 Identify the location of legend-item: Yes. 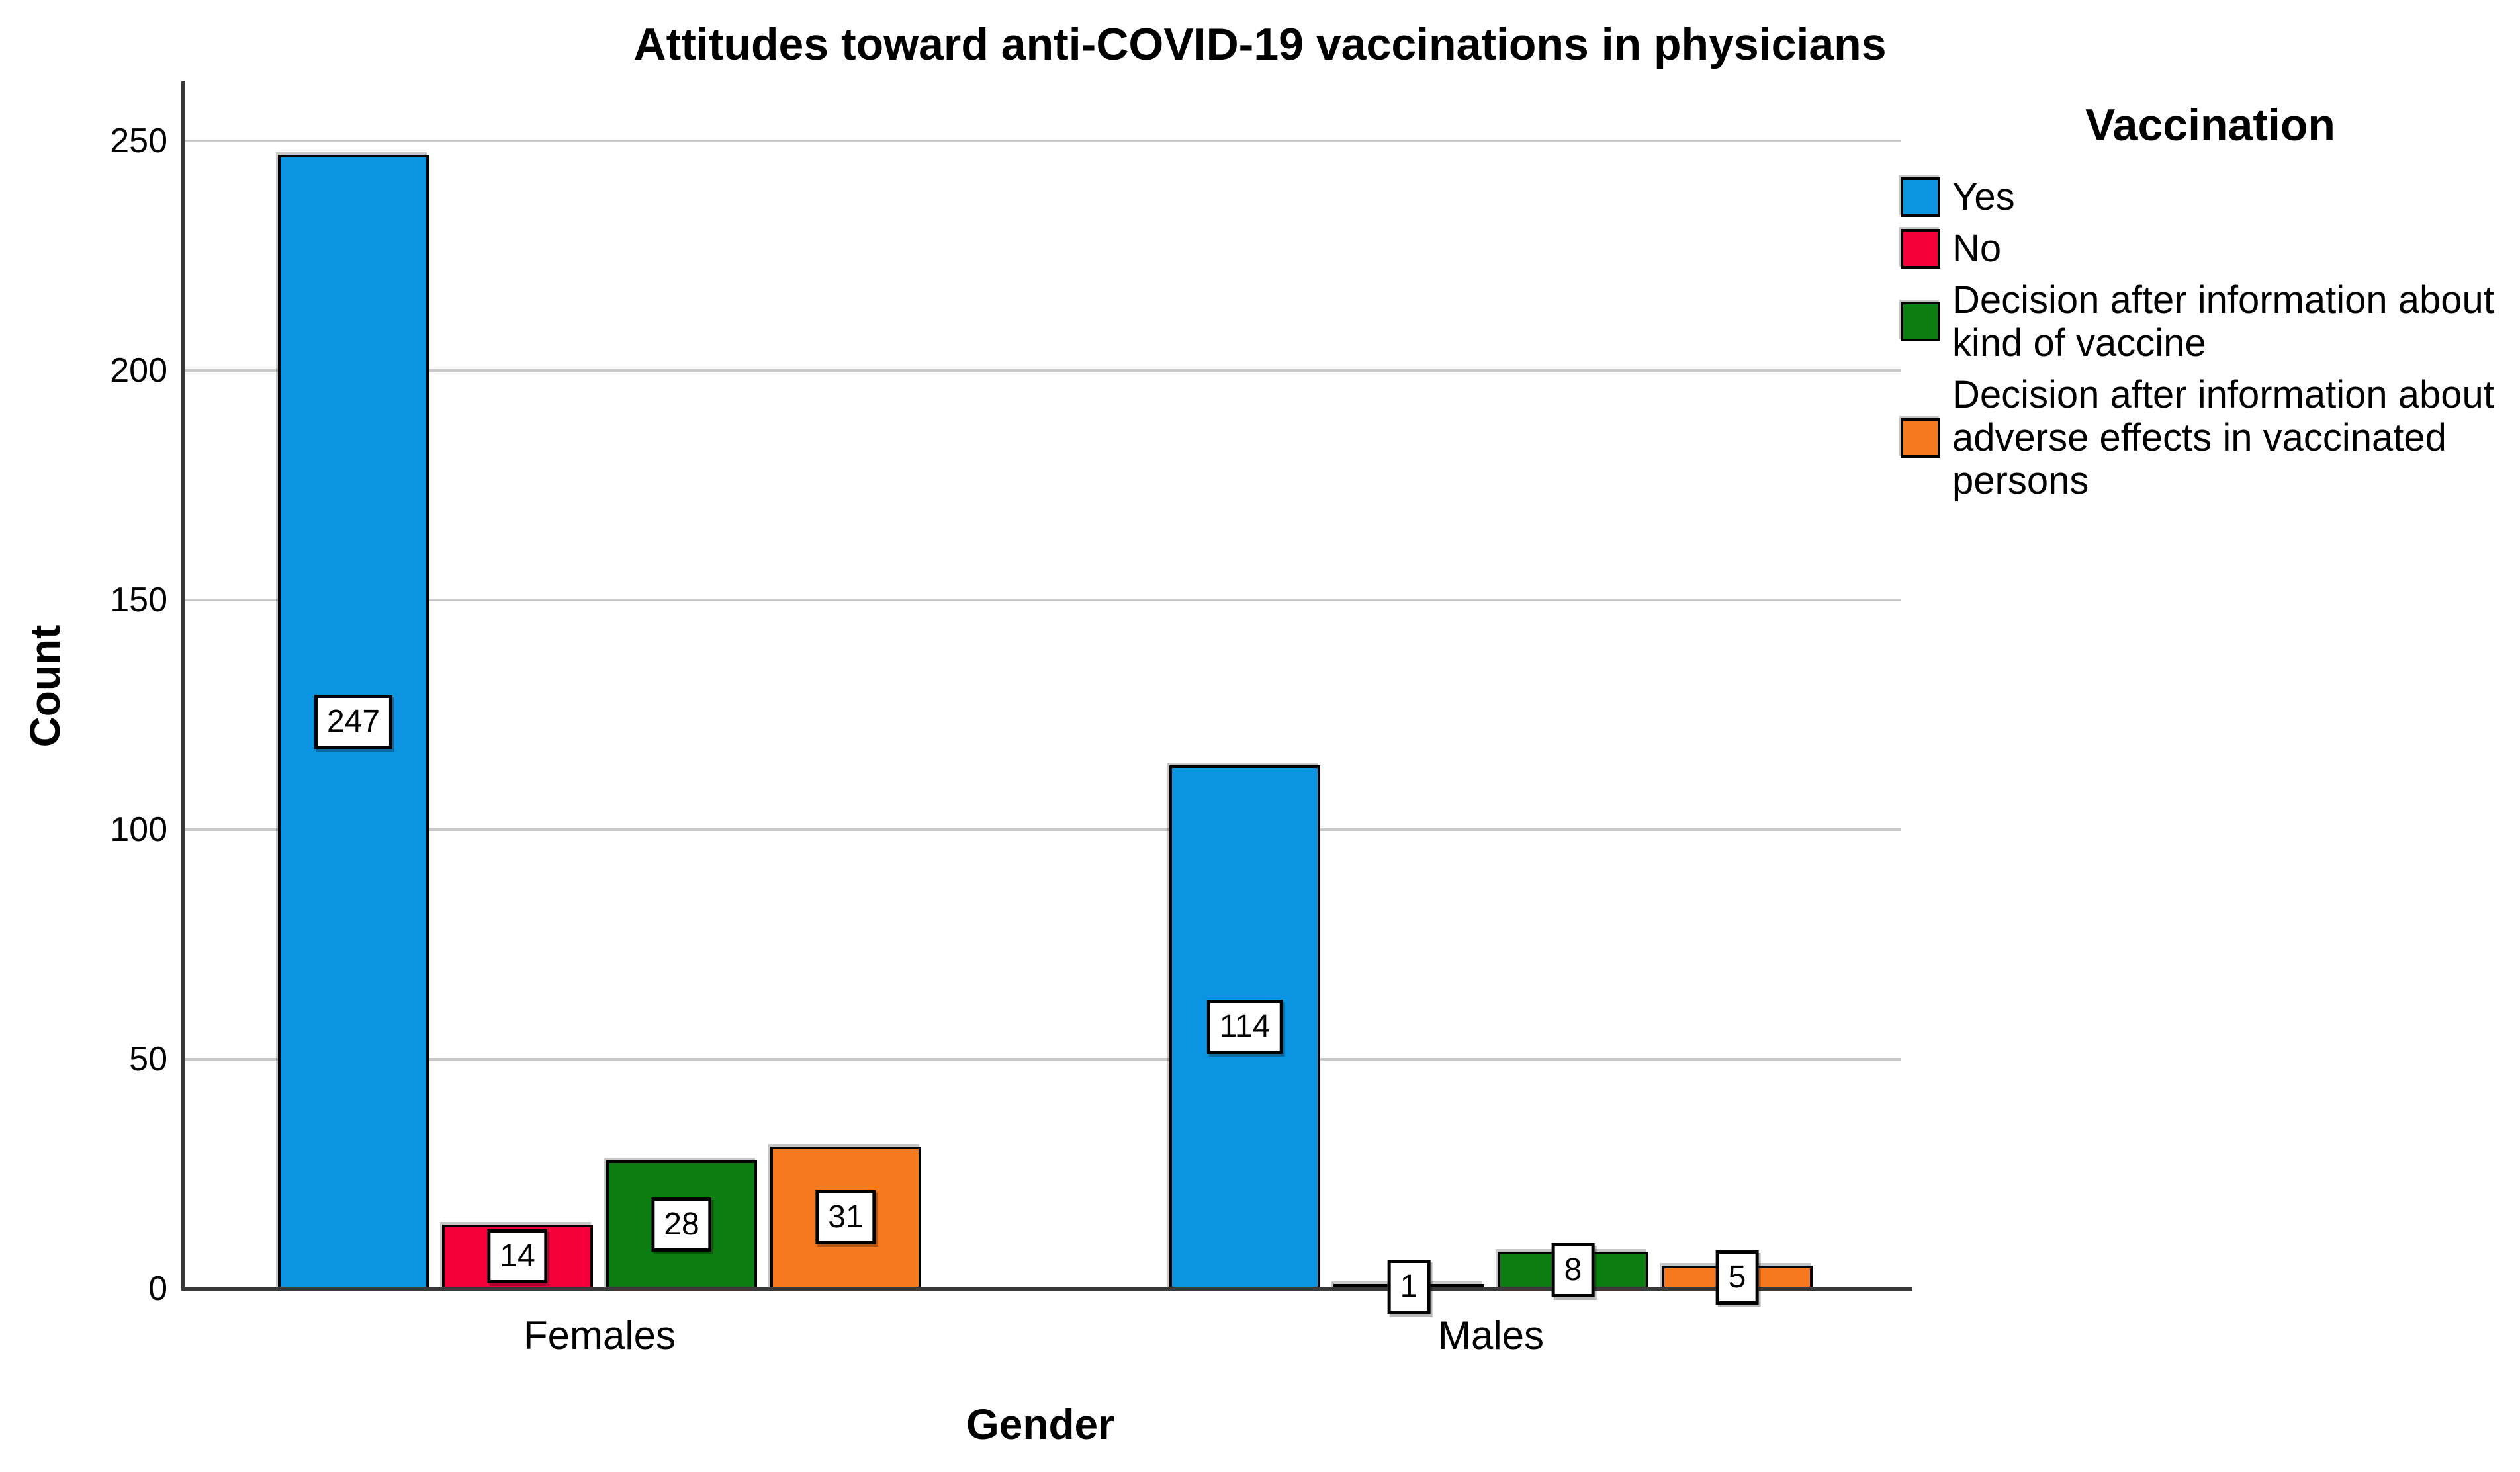
(2210, 196).